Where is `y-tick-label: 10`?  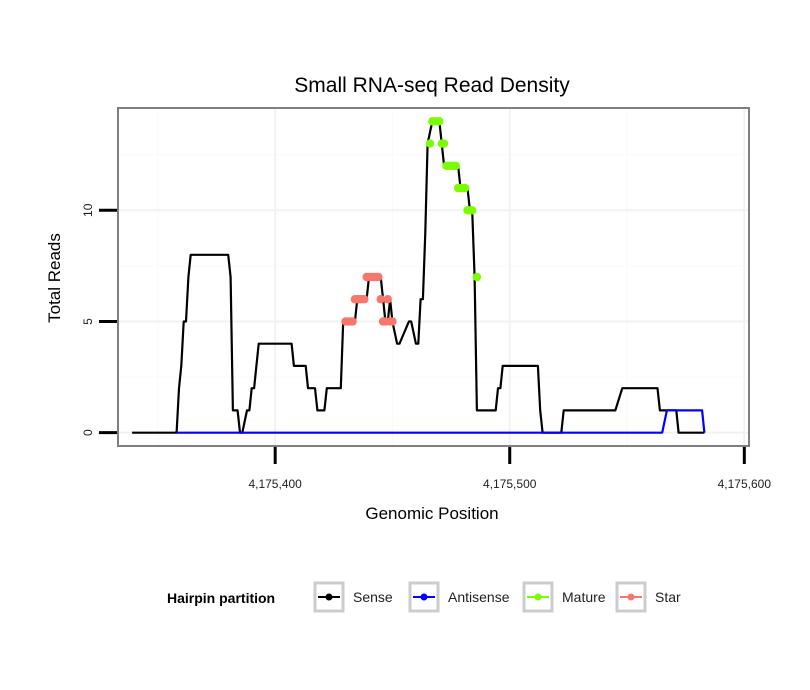
y-tick-label: 10 is located at coordinates (88, 210).